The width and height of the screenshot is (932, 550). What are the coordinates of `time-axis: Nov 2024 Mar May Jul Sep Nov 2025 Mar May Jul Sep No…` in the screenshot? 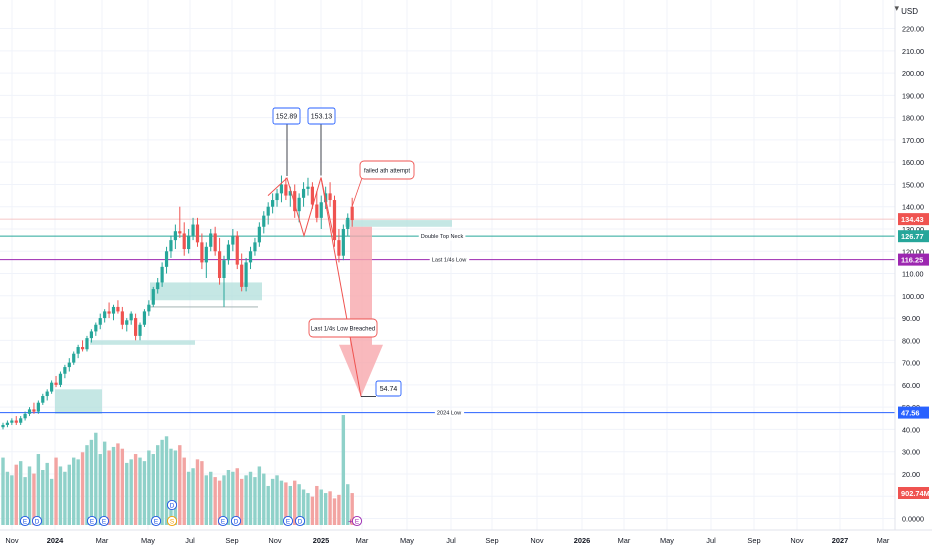 It's located at (447, 540).